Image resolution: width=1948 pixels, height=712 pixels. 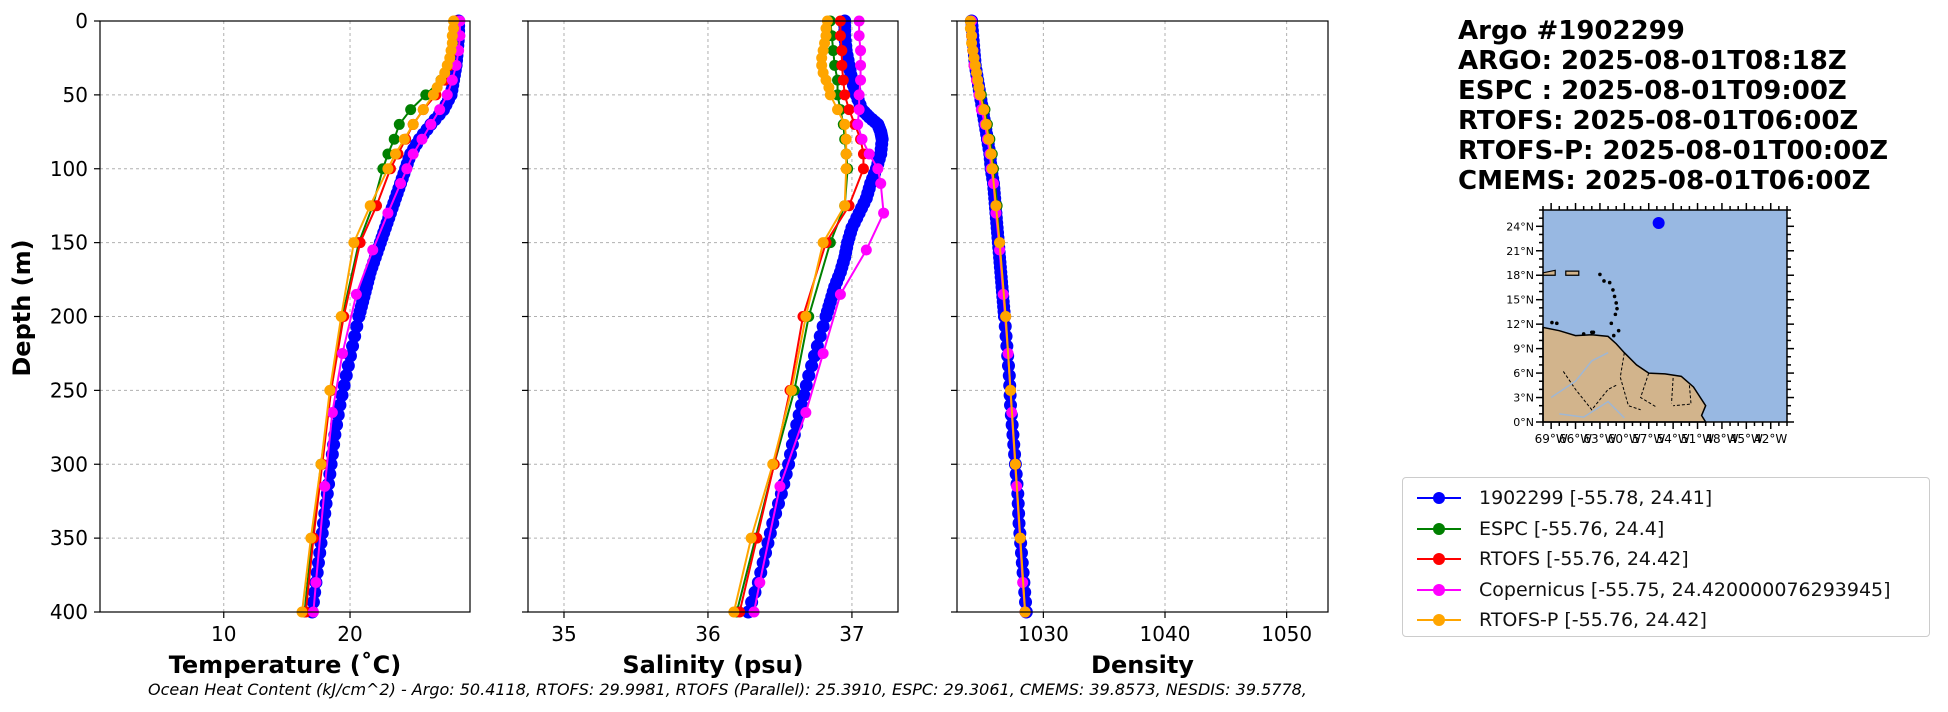 I want to click on map-lon-label: 48°W, so click(x=1721, y=439).